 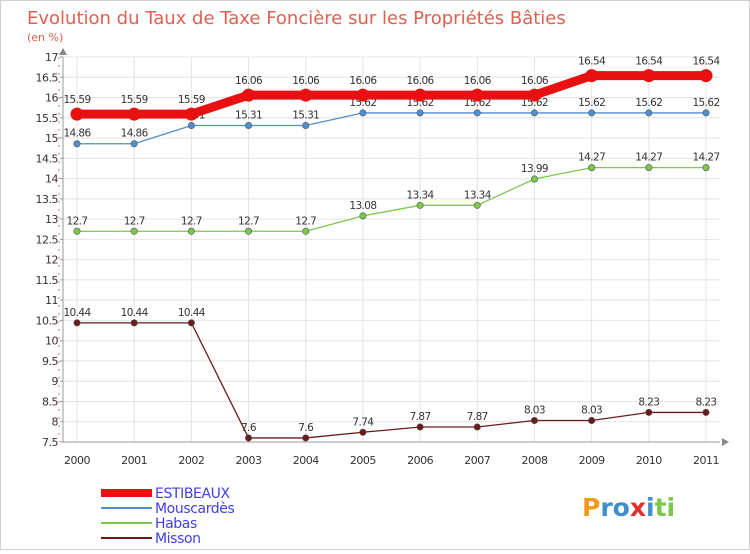 I want to click on proxiti-logo: Proxiti, so click(x=628, y=507).